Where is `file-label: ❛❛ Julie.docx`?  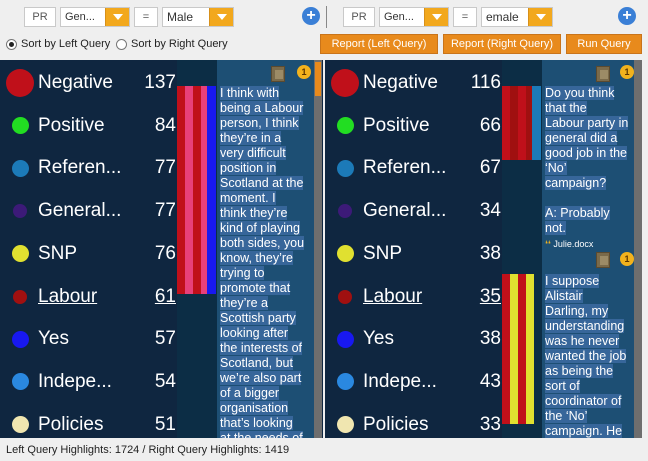 file-label: ❛❛ Julie.docx is located at coordinates (569, 244).